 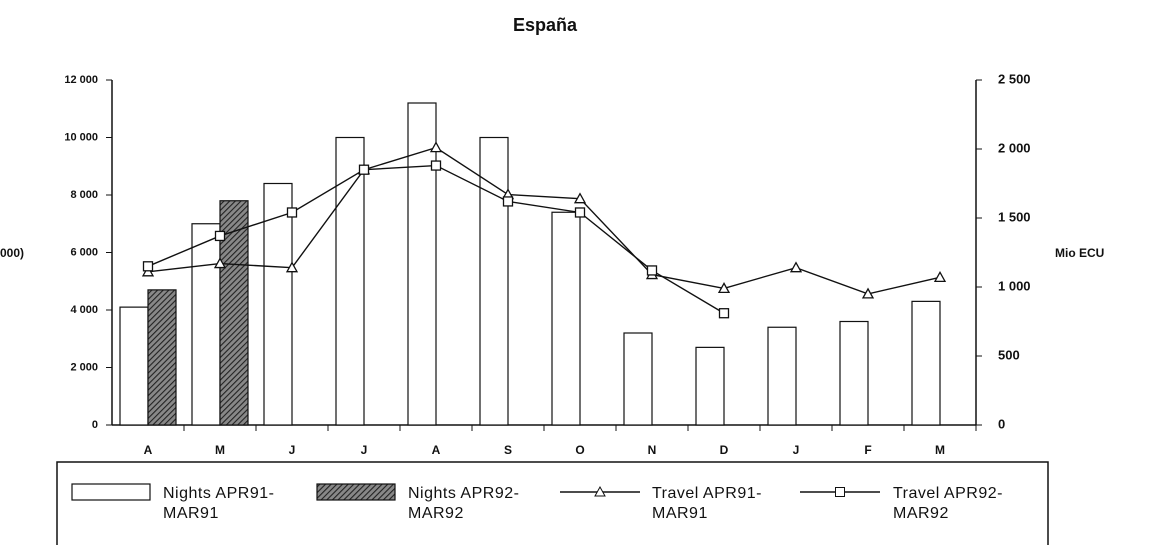 I want to click on x-tick-label: F, so click(x=867, y=450).